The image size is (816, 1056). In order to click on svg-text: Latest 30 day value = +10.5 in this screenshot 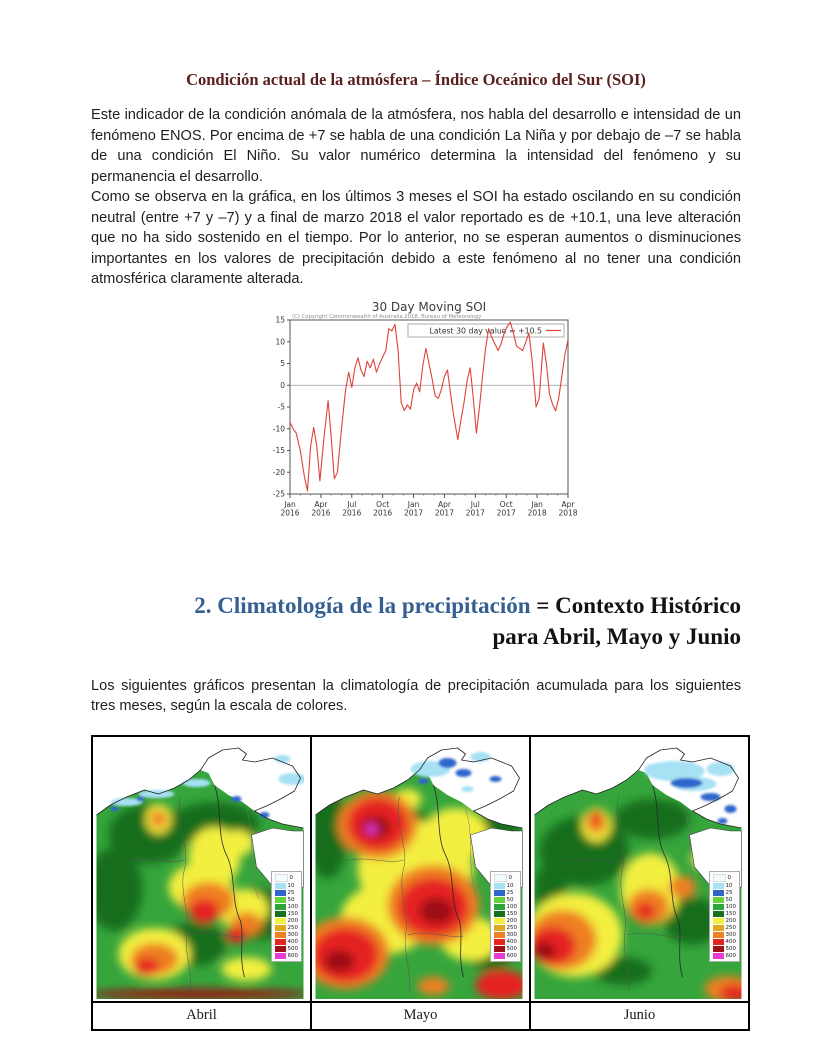, I will do `click(486, 330)`.